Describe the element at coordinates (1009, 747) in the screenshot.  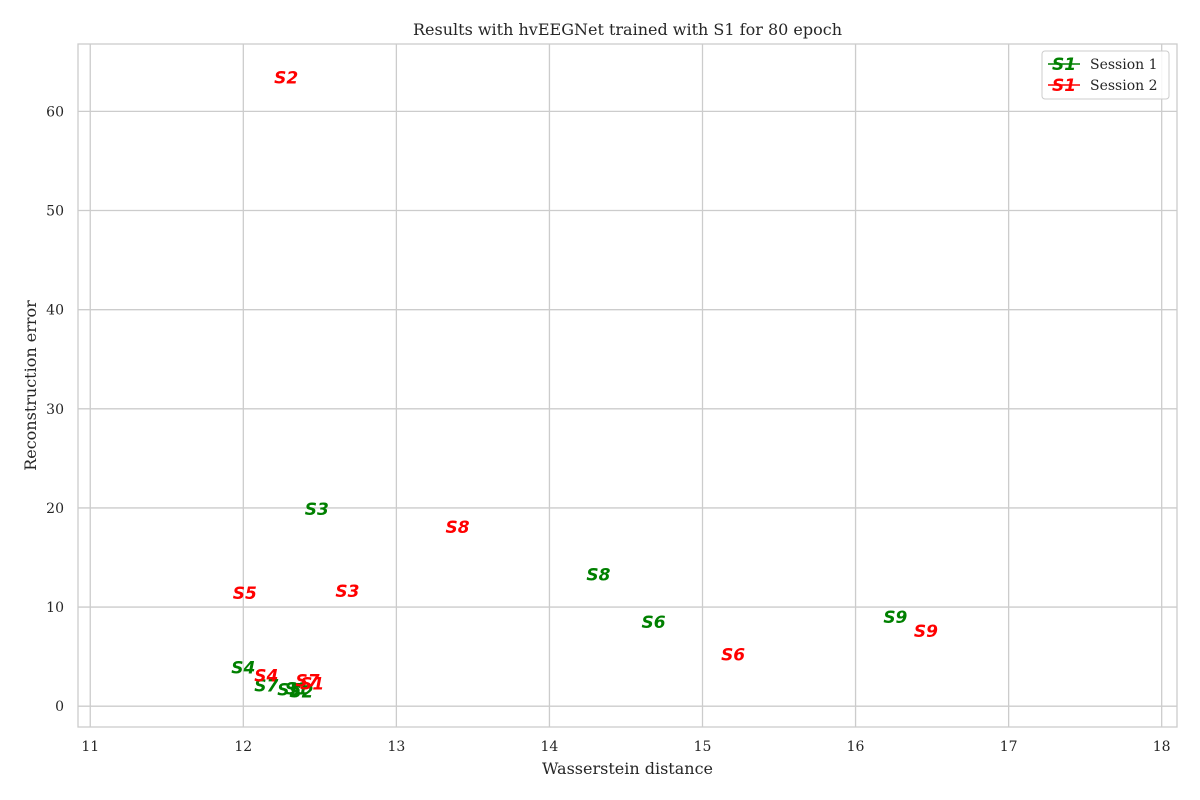
I see `x-tick-label: 17` at that location.